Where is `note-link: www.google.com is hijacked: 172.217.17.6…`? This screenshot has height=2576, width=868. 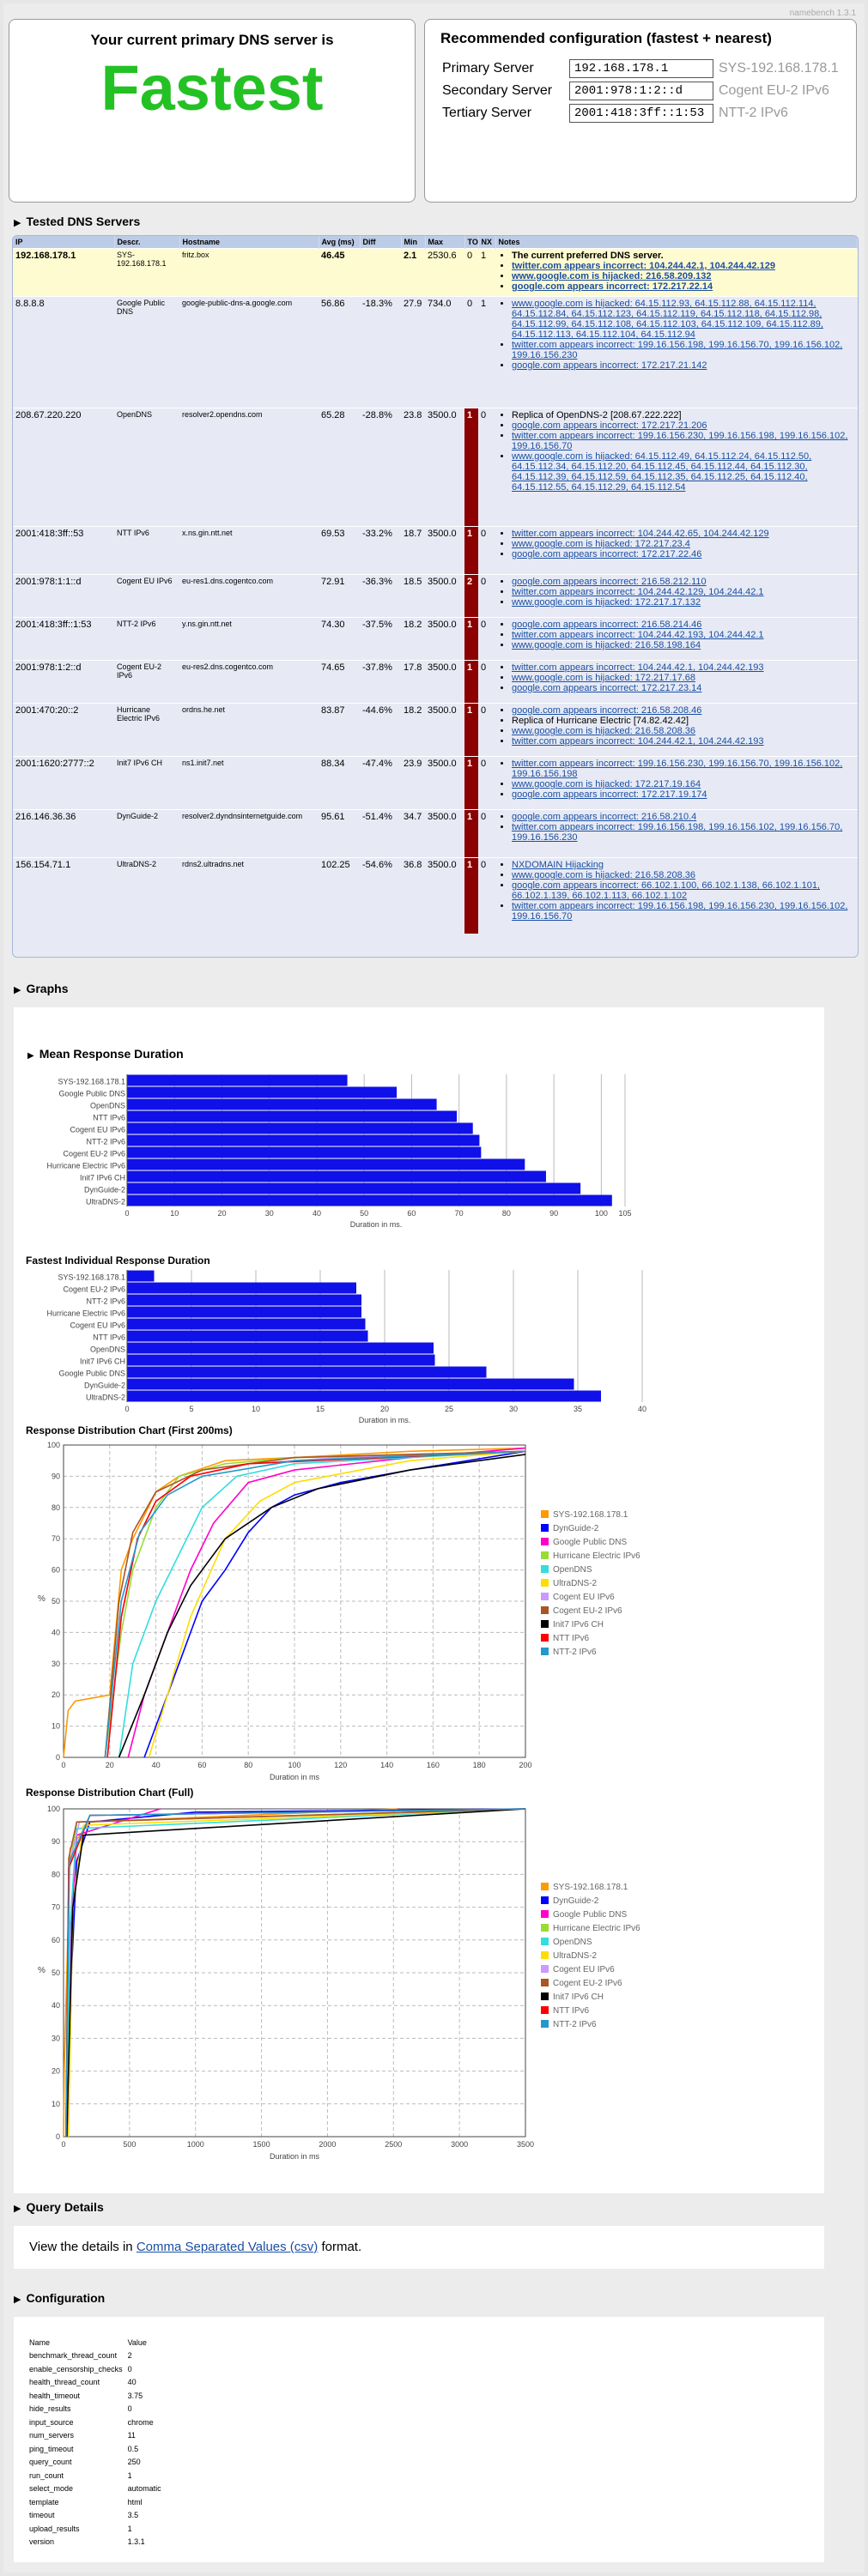 note-link: www.google.com is hijacked: 172.217.17.6… is located at coordinates (604, 678).